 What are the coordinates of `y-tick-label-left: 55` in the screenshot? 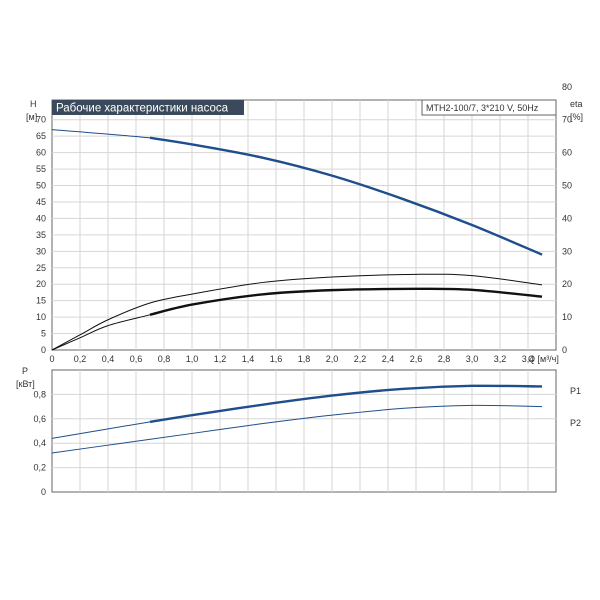 It's located at (41, 169).